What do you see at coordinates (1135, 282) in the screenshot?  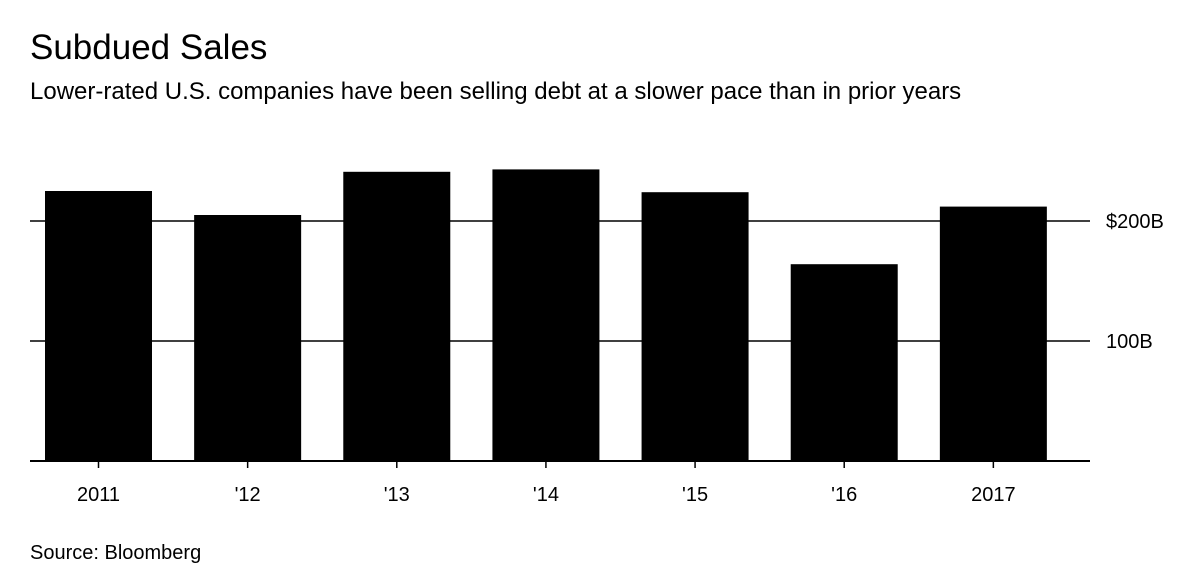 I see `y-axis-labels: 100B $200B` at bounding box center [1135, 282].